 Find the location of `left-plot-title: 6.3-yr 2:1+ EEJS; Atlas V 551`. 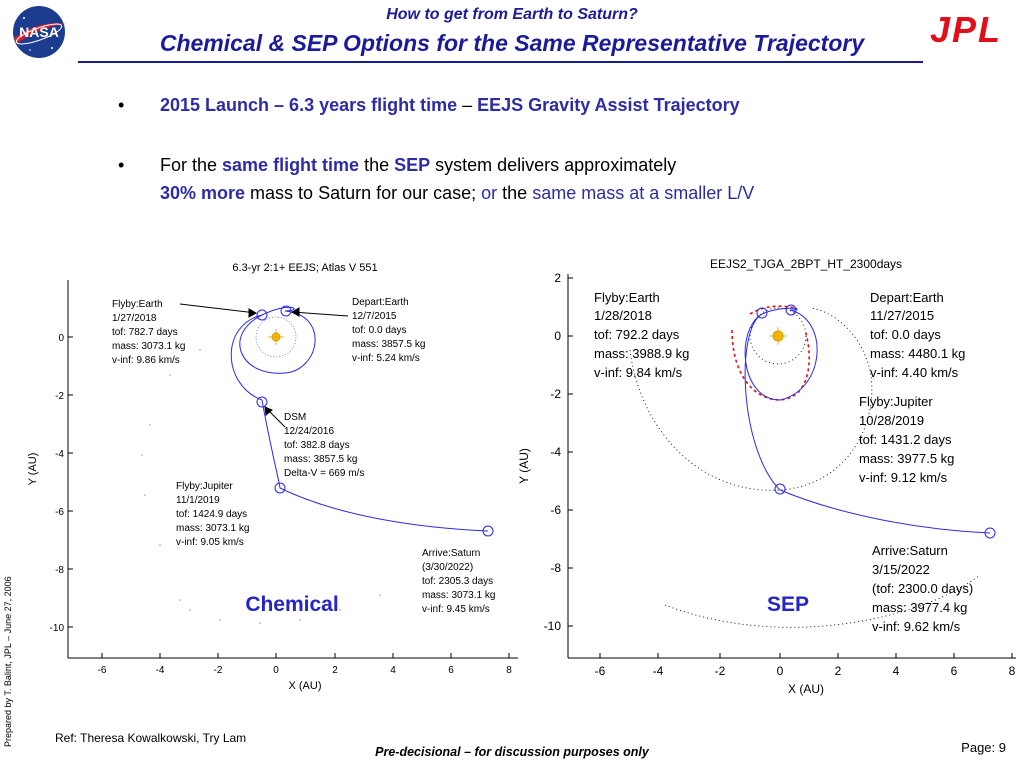

left-plot-title: 6.3-yr 2:1+ EEJS; Atlas V 551 is located at coordinates (304, 268).